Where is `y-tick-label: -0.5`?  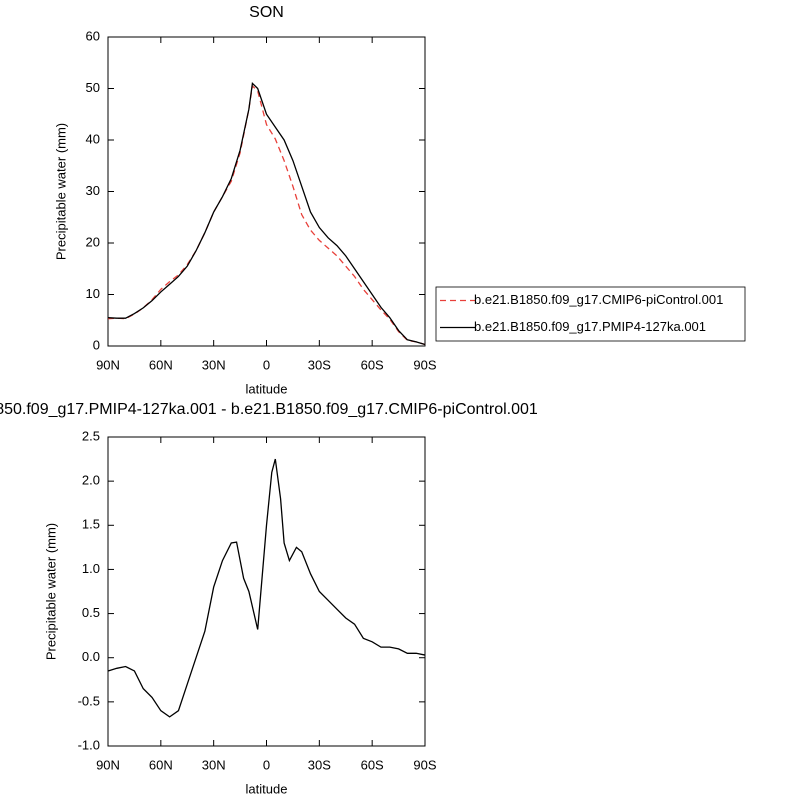
y-tick-label: -0.5 is located at coordinates (89, 700).